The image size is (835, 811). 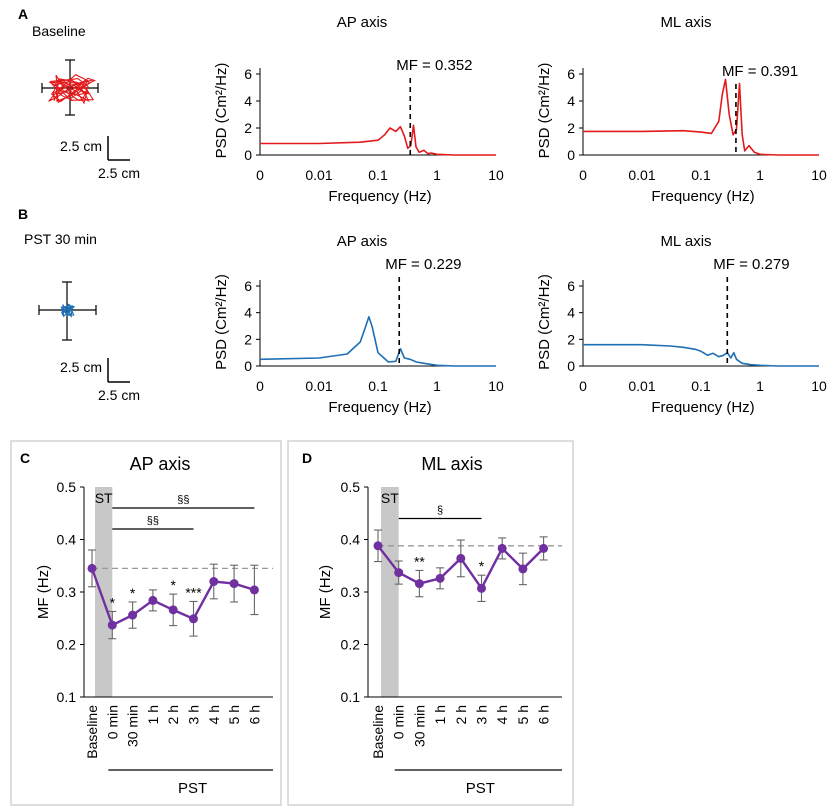 What do you see at coordinates (760, 71) in the screenshot?
I see `mf-value-label: MF = 0.391` at bounding box center [760, 71].